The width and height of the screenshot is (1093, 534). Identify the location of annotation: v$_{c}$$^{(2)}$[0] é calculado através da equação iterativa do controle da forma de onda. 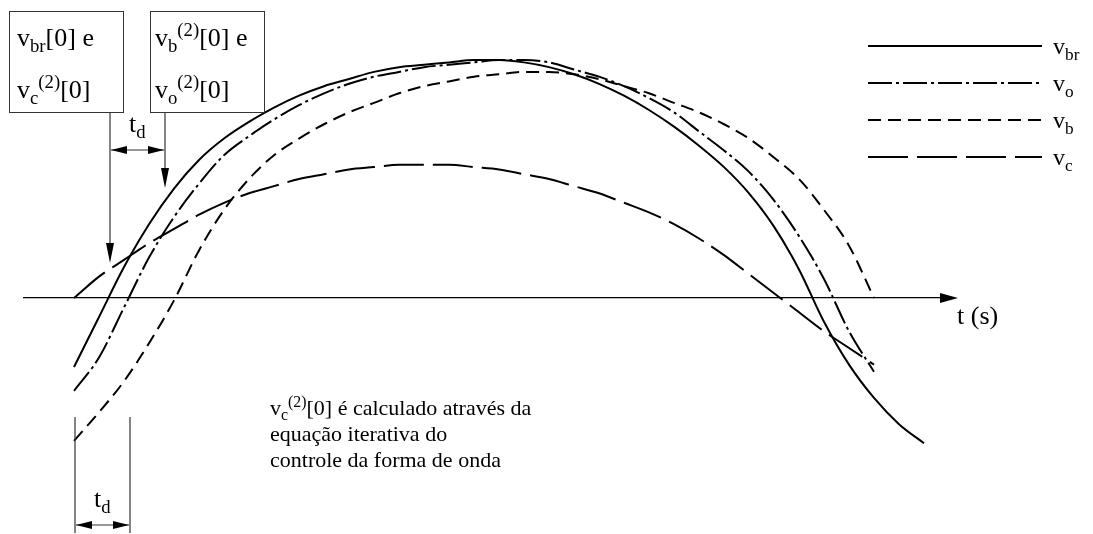
(401, 432).